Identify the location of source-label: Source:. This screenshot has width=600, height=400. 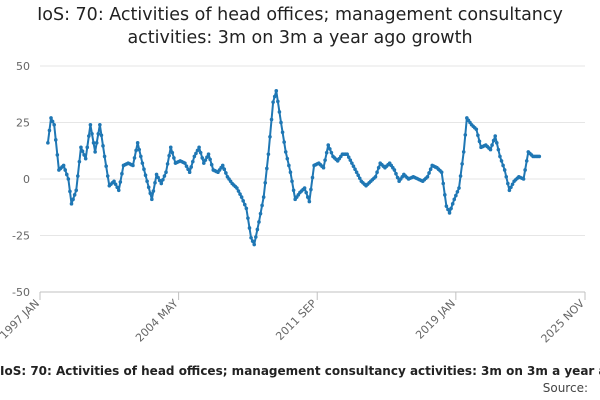
(565, 388).